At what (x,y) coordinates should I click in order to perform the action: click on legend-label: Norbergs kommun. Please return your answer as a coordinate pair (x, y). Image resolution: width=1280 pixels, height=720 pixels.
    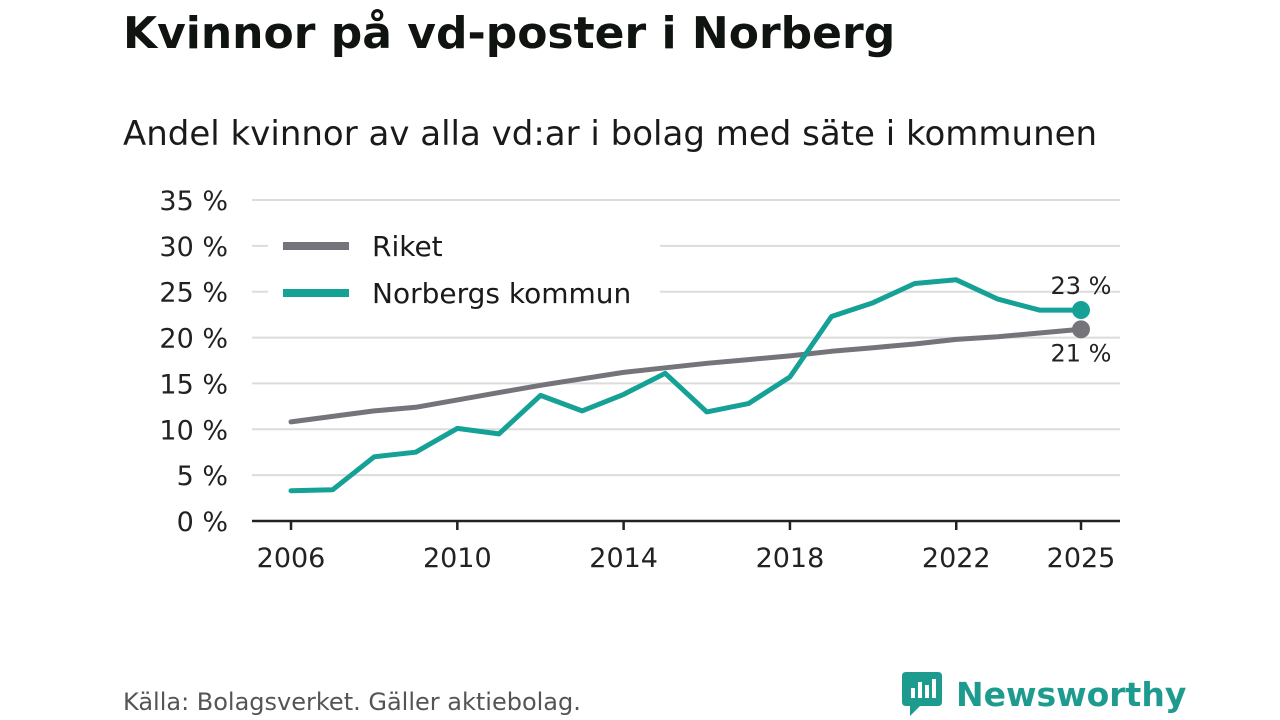
    Looking at the image, I should click on (501, 293).